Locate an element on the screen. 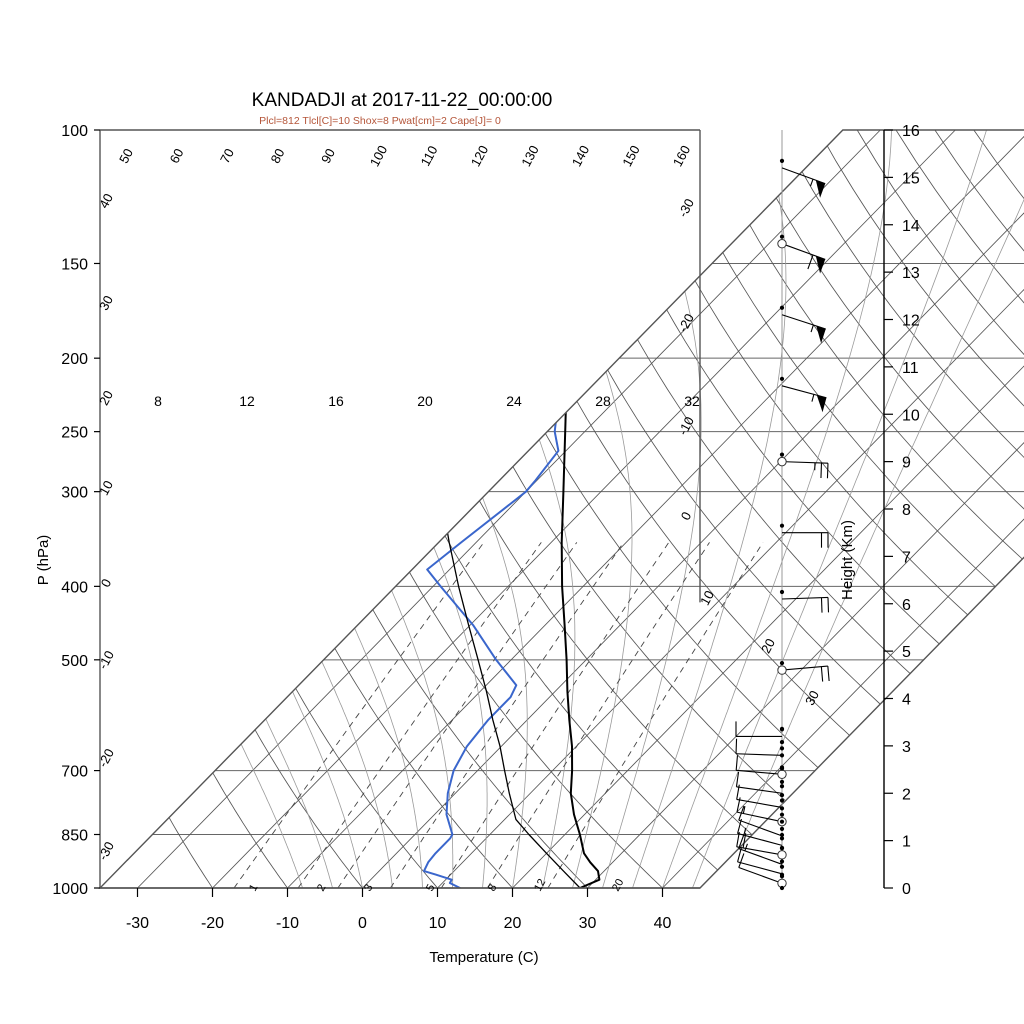 The image size is (1024, 1024). dry-adiabat-label: 80 is located at coordinates (278, 156).